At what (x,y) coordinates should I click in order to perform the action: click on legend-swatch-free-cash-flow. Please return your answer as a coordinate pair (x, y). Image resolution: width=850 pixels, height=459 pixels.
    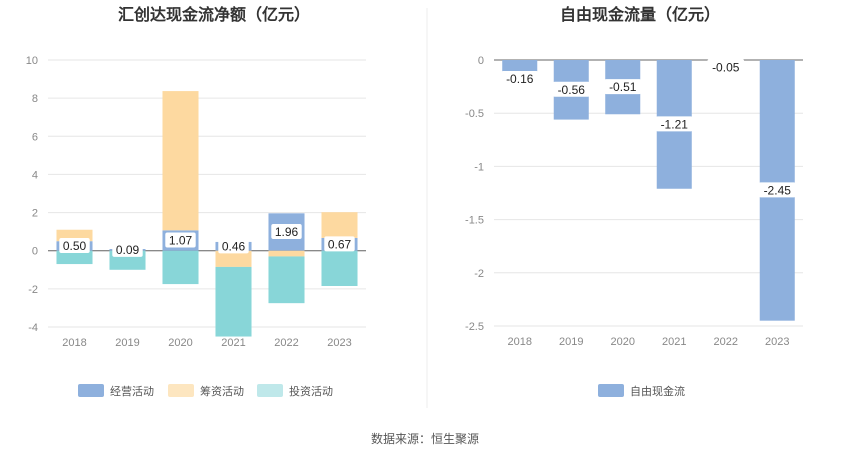
    Looking at the image, I should click on (611, 390).